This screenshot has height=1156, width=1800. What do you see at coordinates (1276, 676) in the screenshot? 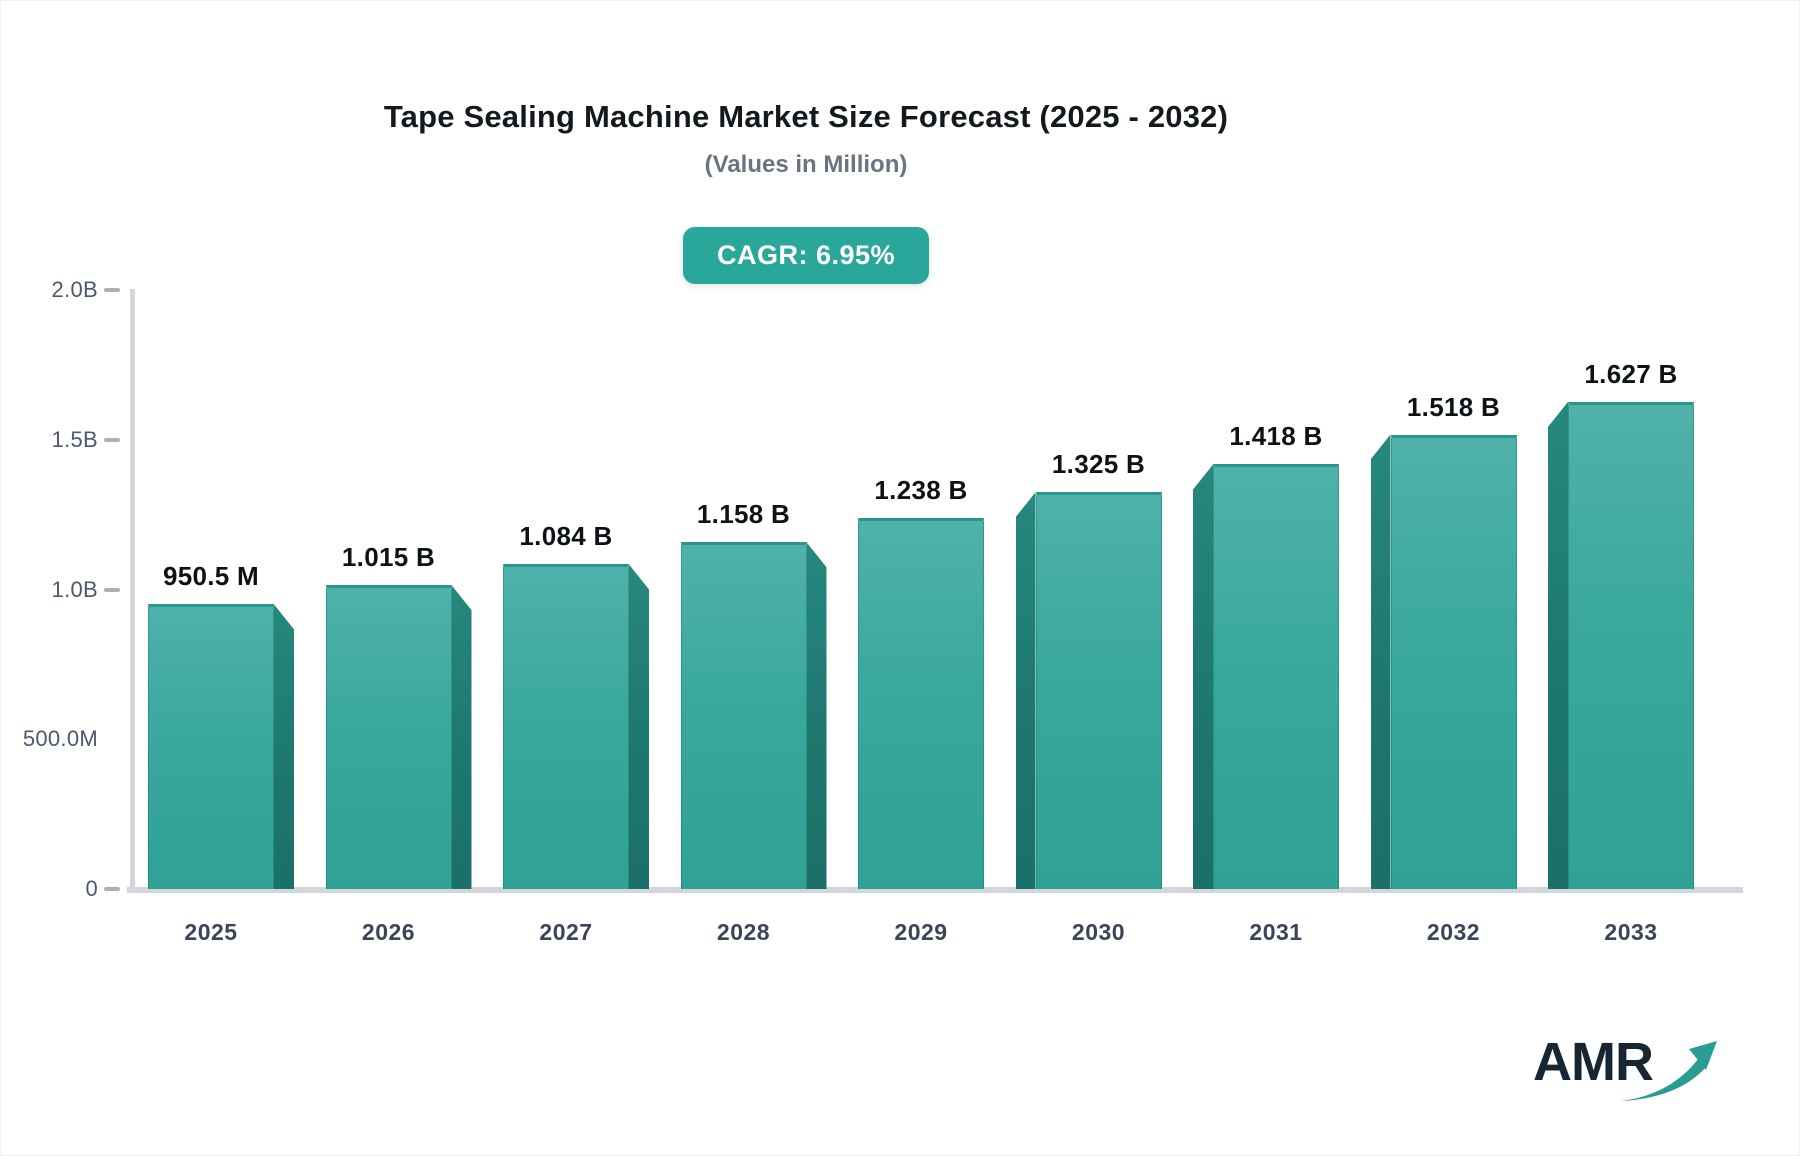
I see `bar-2031` at bounding box center [1276, 676].